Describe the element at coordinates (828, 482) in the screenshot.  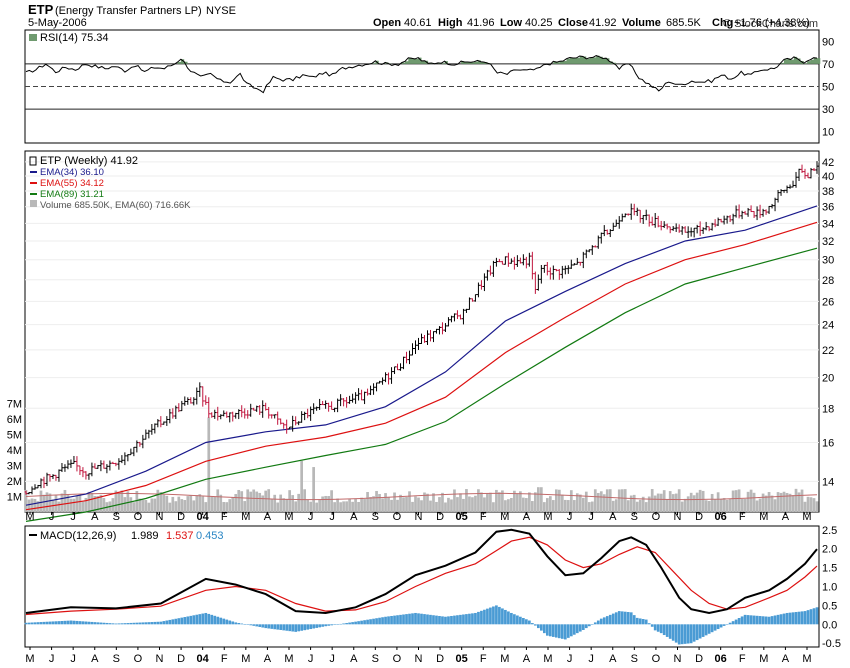
I see `price-tick-label: 14` at that location.